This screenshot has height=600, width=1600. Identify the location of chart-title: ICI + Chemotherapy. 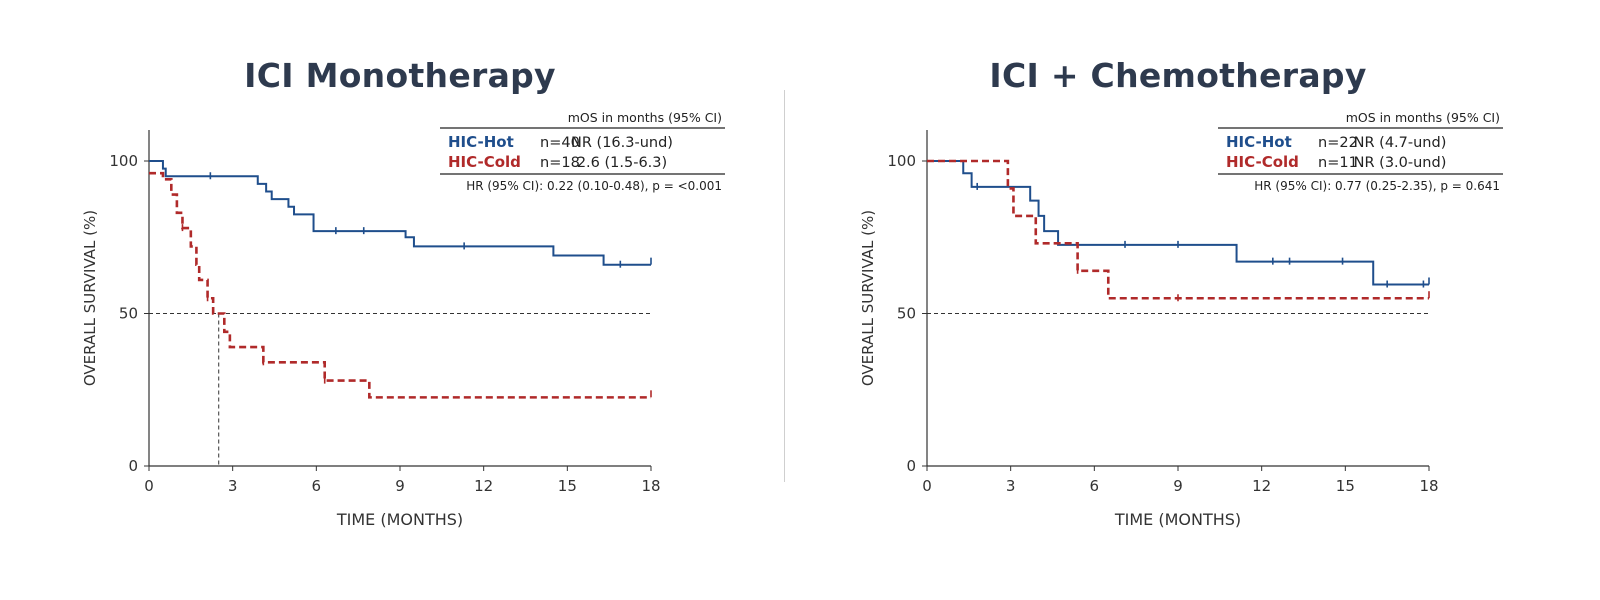
(1178, 75).